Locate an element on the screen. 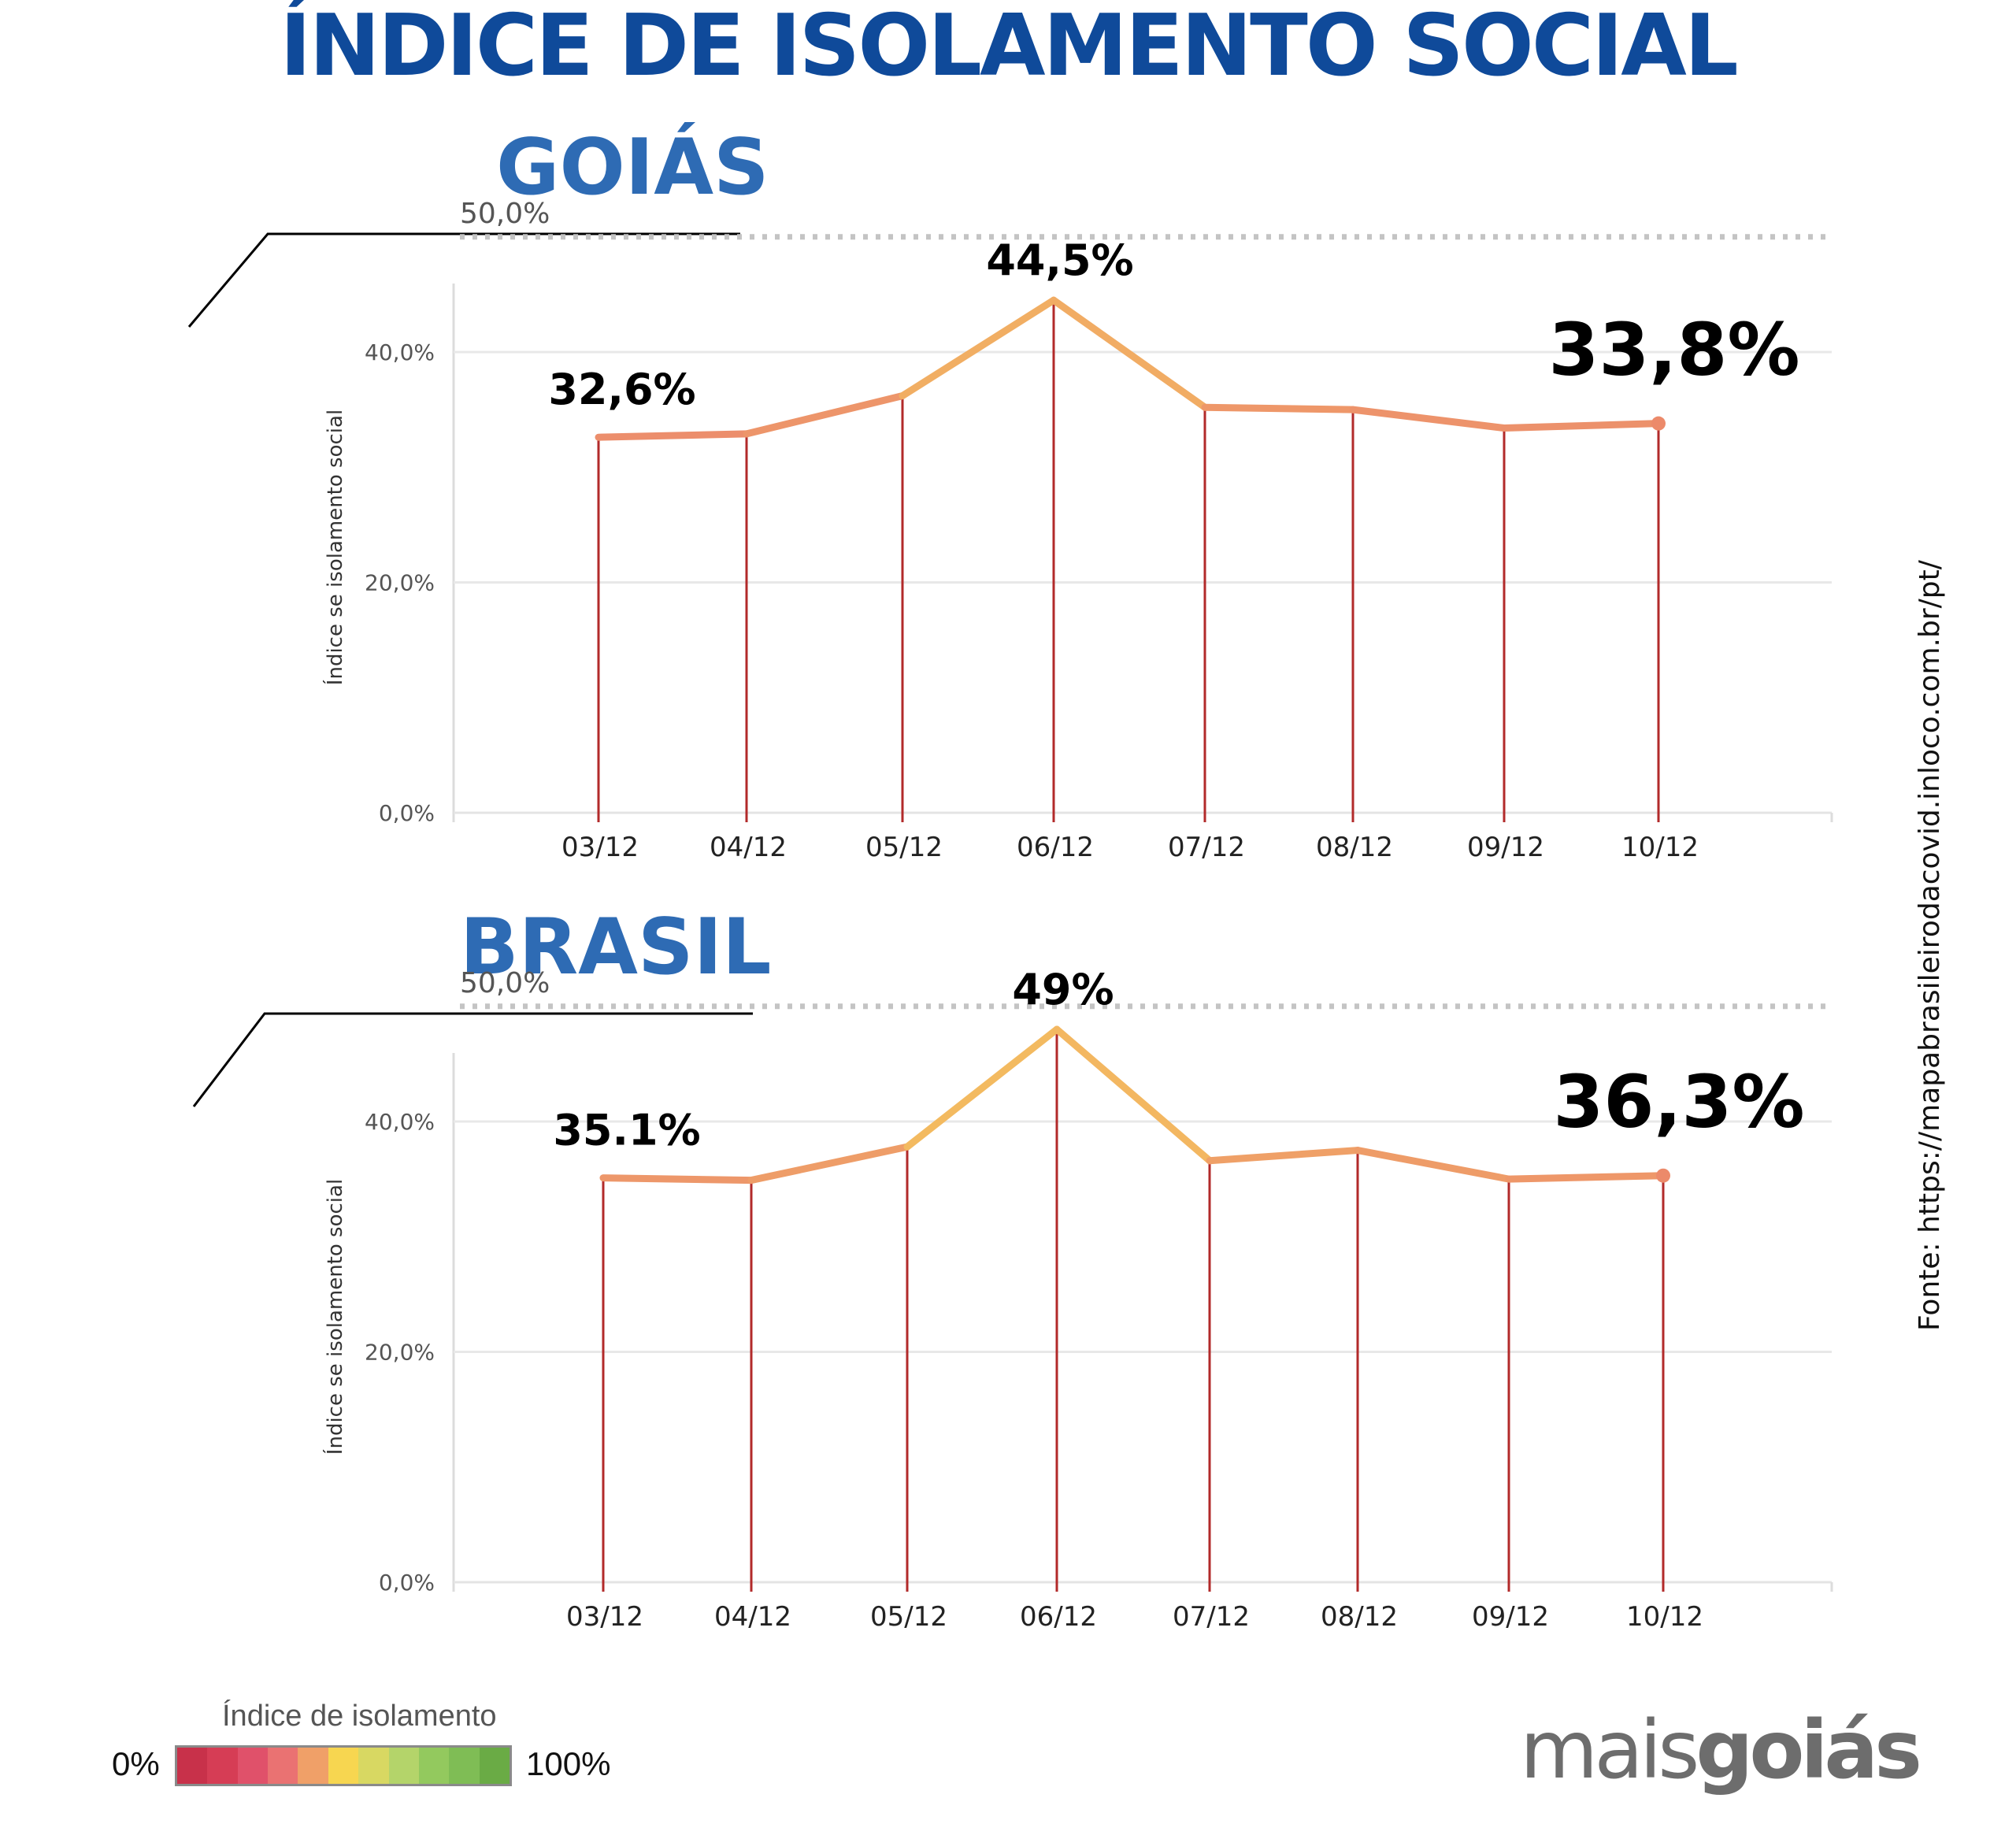 The image size is (2016, 1824). data-label: 33,8% is located at coordinates (1673, 350).